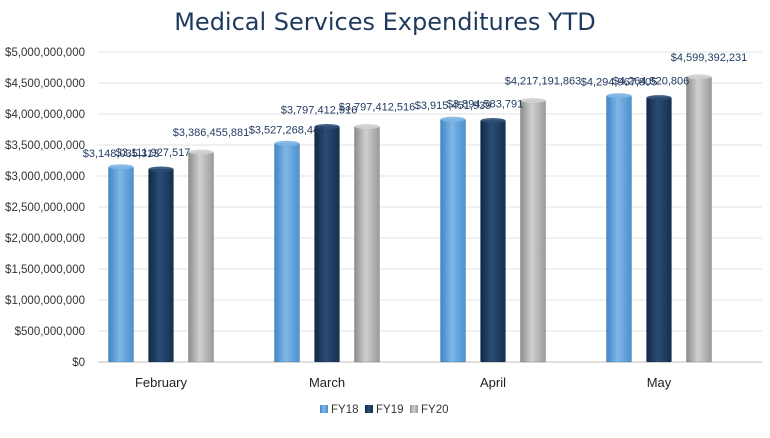 Image resolution: width=770 pixels, height=438 pixels. What do you see at coordinates (367, 244) in the screenshot?
I see `bar-fy20-march` at bounding box center [367, 244].